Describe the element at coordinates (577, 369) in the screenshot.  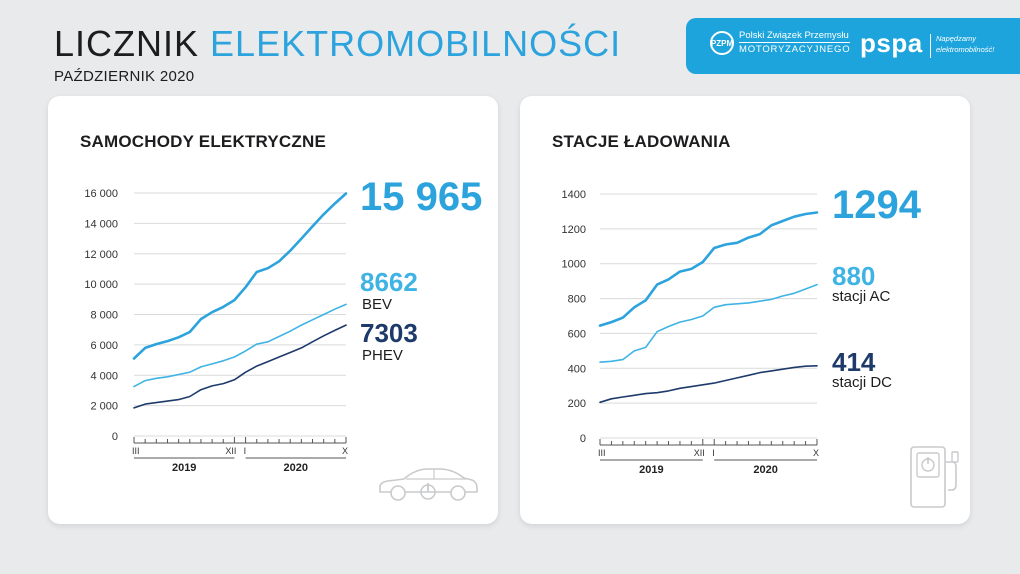
I see `y-tick-label: 400` at that location.